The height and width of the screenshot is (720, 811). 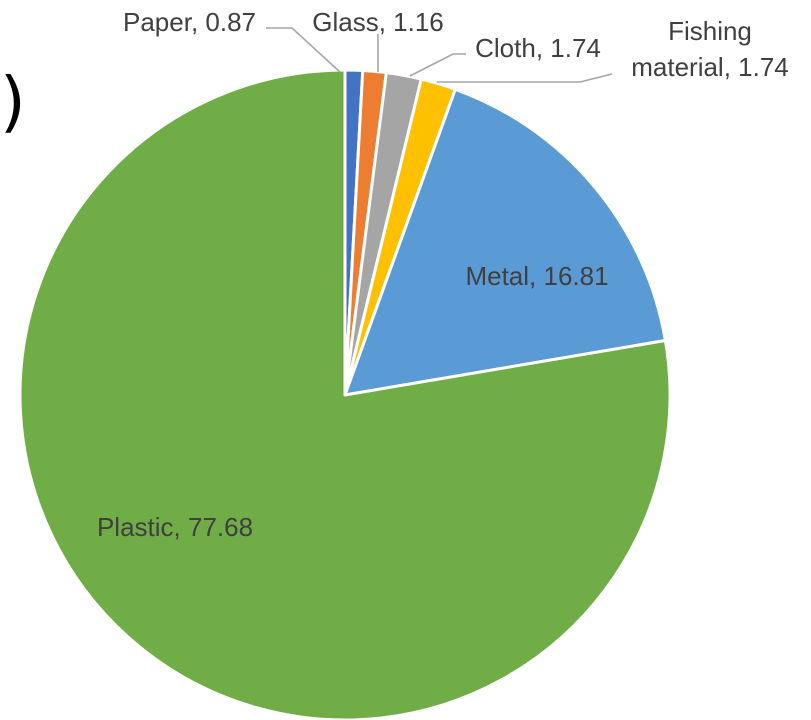 What do you see at coordinates (710, 49) in the screenshot?
I see `data-label-fishing-material: Fishing material, 1.74` at bounding box center [710, 49].